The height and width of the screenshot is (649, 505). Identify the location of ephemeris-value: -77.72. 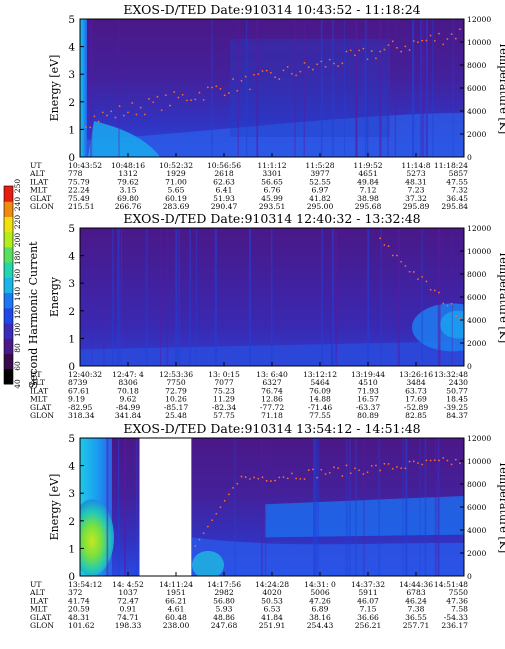
(272, 407).